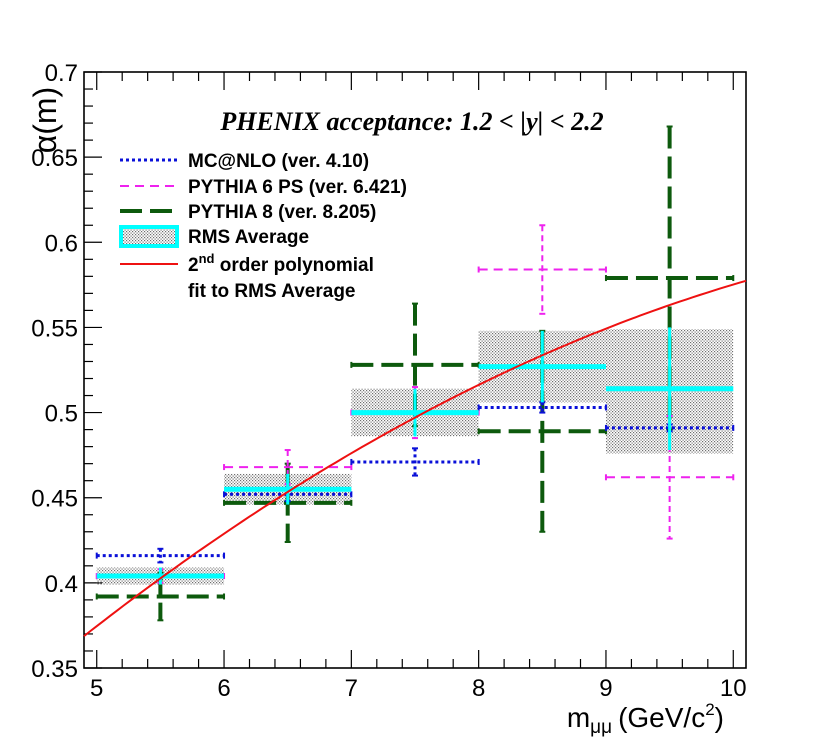 The height and width of the screenshot is (743, 830). Describe the element at coordinates (61, 243) in the screenshot. I see `y-tick-label: 0.6` at that location.